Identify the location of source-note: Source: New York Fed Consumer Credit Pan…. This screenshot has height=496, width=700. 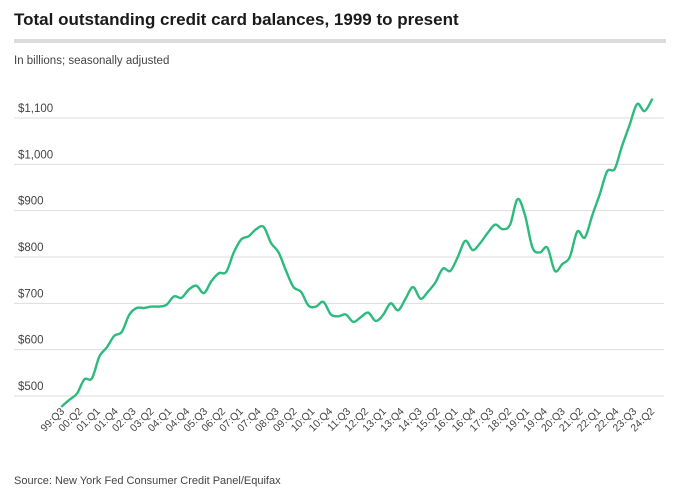
(147, 481).